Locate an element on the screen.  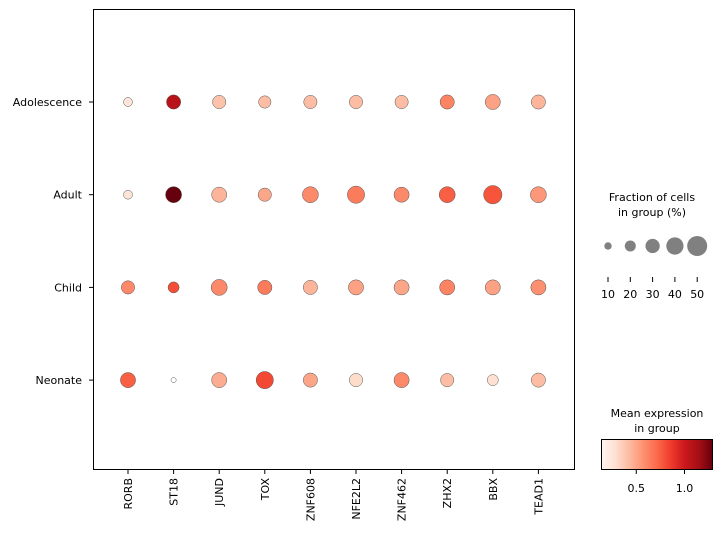
x-tick-label: NFE2L2 is located at coordinates (356, 499).